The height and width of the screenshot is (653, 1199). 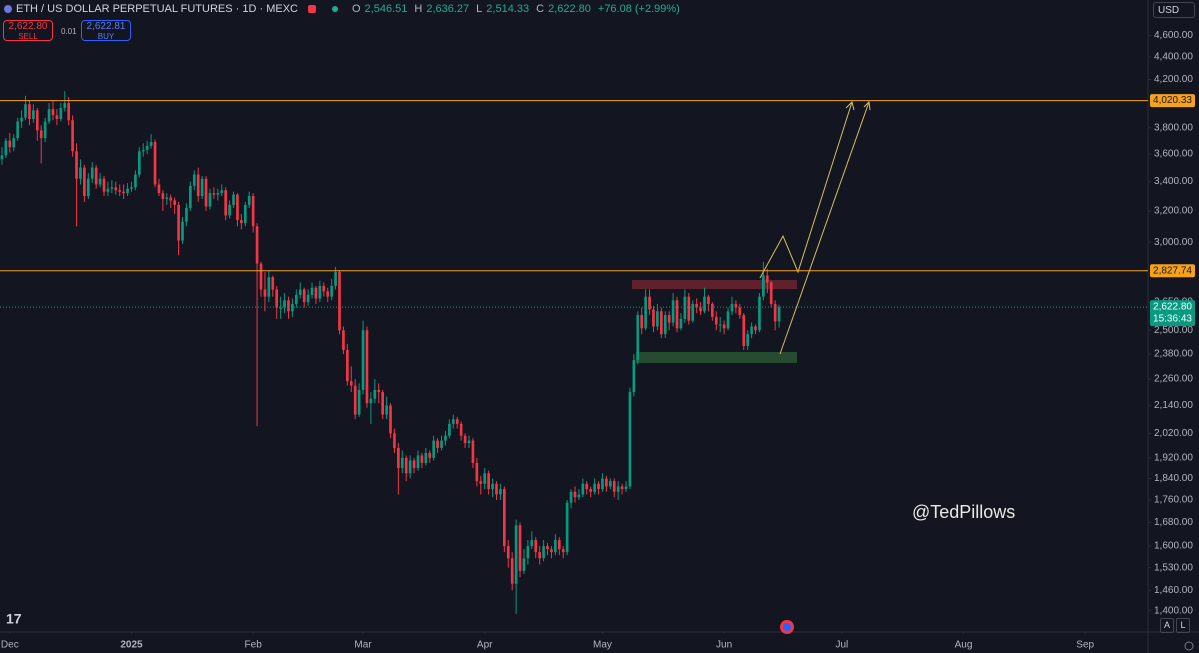 I want to click on y-tick-label: 3,200.00, so click(x=1173, y=211).